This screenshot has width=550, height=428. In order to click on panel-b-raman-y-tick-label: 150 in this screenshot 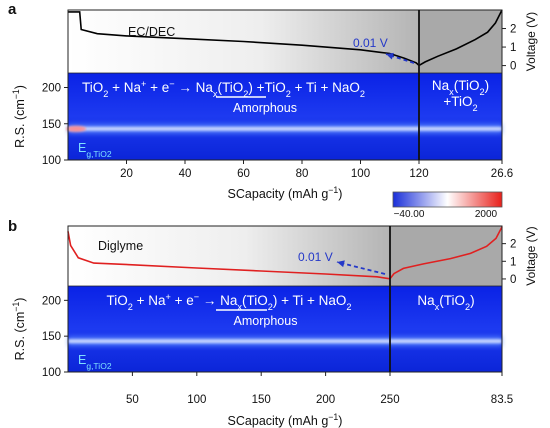, I will do `click(51, 337)`.